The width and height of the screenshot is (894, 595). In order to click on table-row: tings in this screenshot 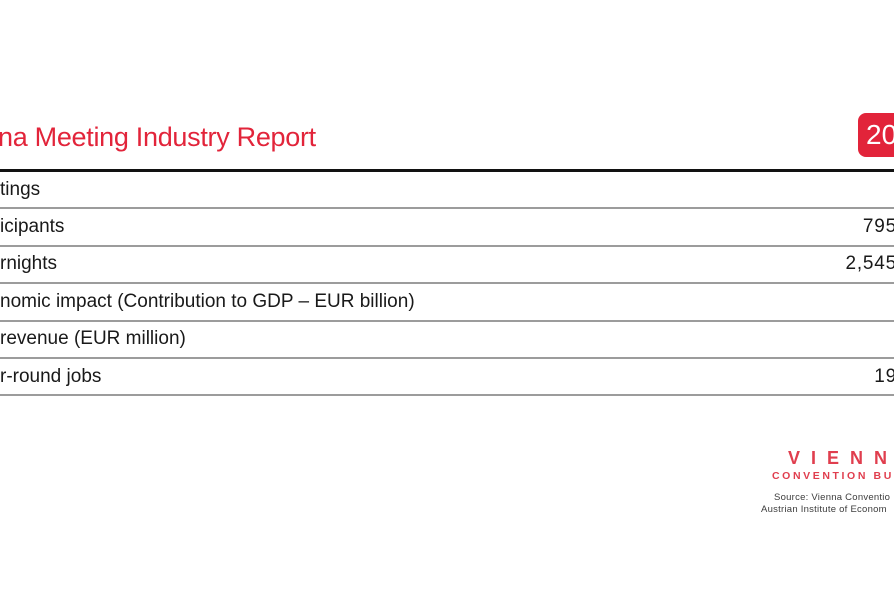, I will do `click(447, 191)`.